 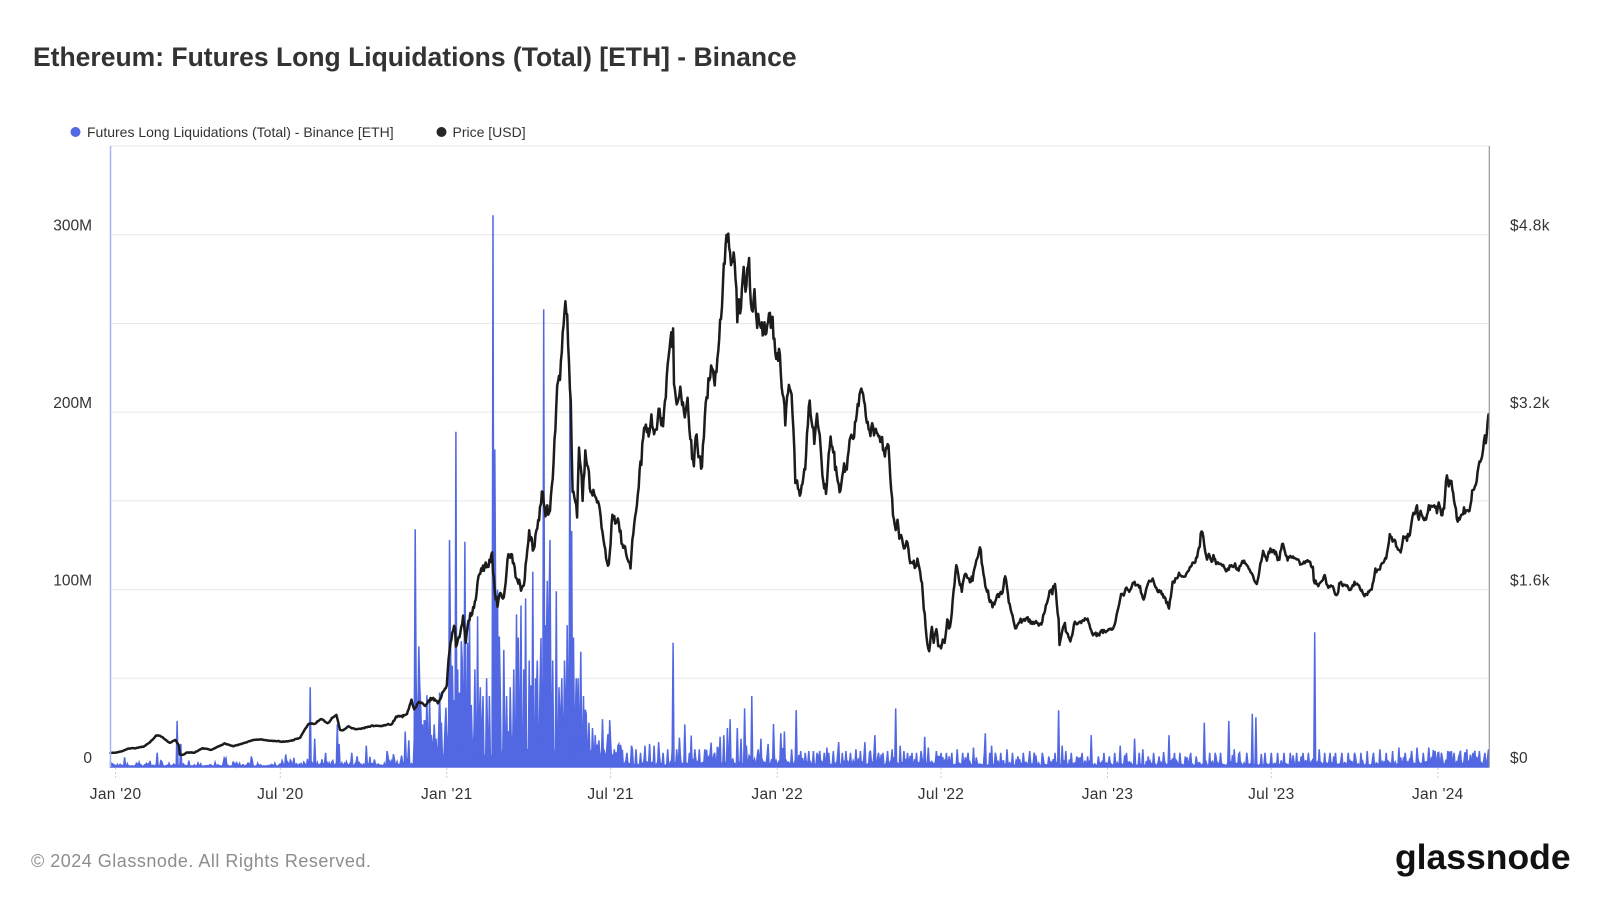 What do you see at coordinates (87, 758) in the screenshot?
I see `svg-text: 0` at bounding box center [87, 758].